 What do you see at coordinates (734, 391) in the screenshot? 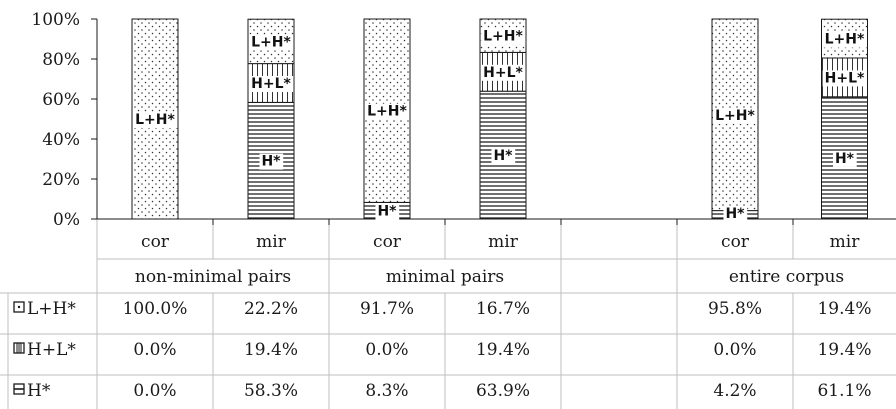
I see `table-value: 4.2%` at bounding box center [734, 391].